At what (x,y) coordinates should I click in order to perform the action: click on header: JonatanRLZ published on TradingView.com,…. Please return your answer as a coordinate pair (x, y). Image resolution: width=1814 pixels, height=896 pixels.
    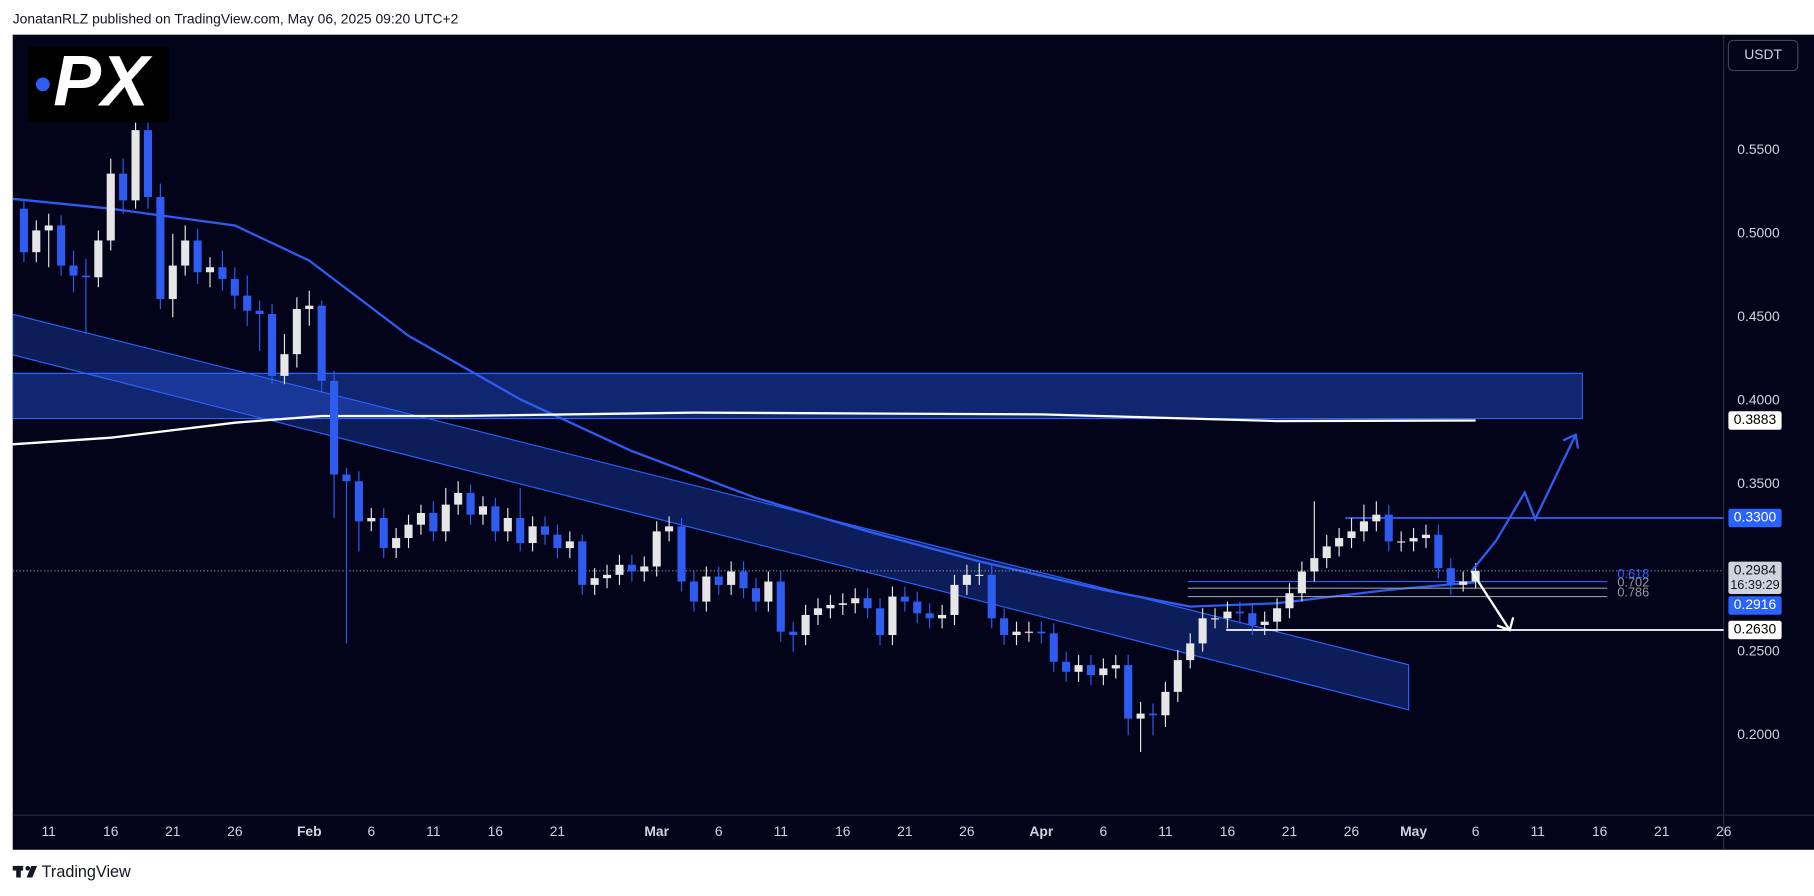
    Looking at the image, I should click on (236, 18).